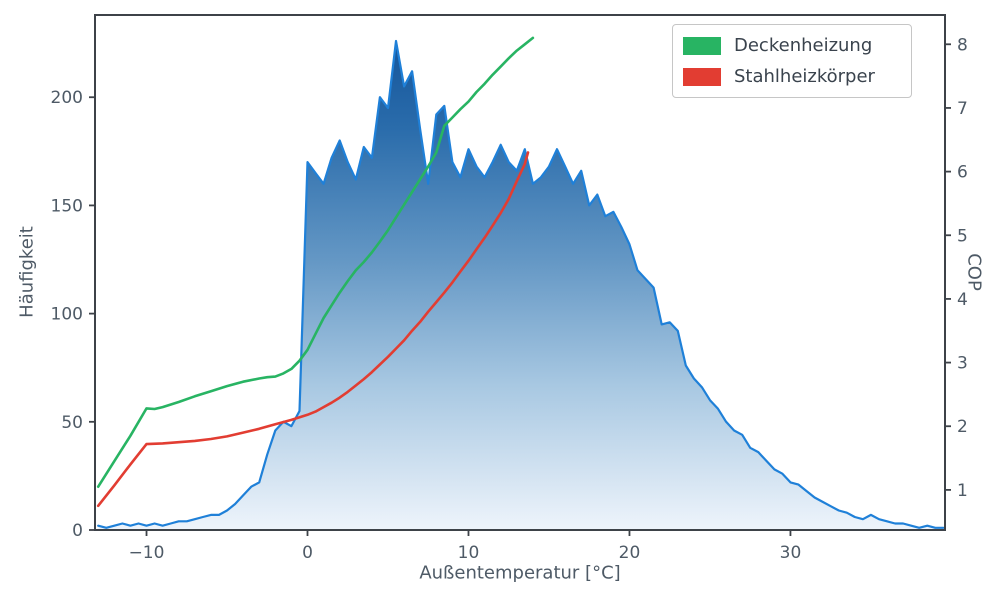 Image resolution: width=1000 pixels, height=600 pixels. What do you see at coordinates (962, 491) in the screenshot?
I see `y-tick-label-right: 1` at bounding box center [962, 491].